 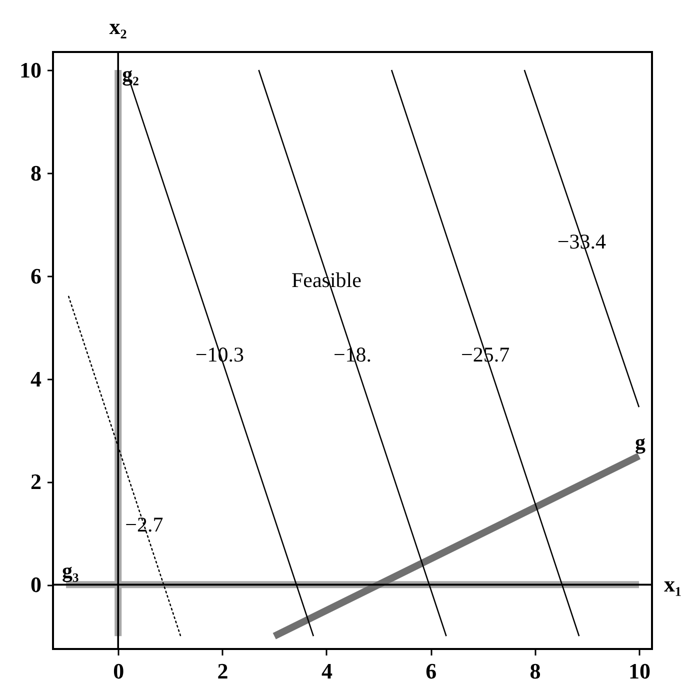 What do you see at coordinates (31, 70) in the screenshot?
I see `y-tick-label: 10` at bounding box center [31, 70].